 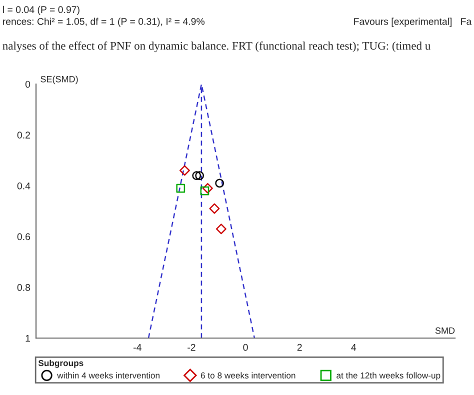 What do you see at coordinates (61, 364) in the screenshot?
I see `legend-title: Subgroups` at bounding box center [61, 364].